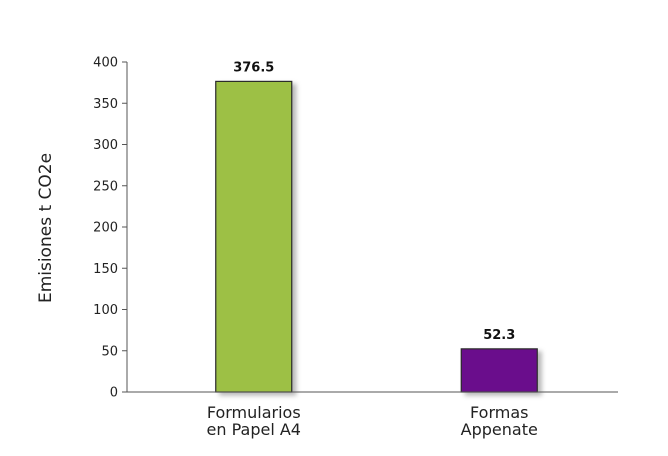  I want to click on y-tick-label: 350, so click(105, 104).